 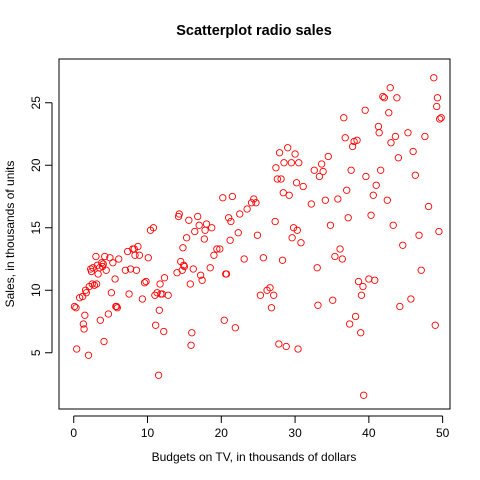 I want to click on y-tick-label: 25, so click(x=36, y=103).